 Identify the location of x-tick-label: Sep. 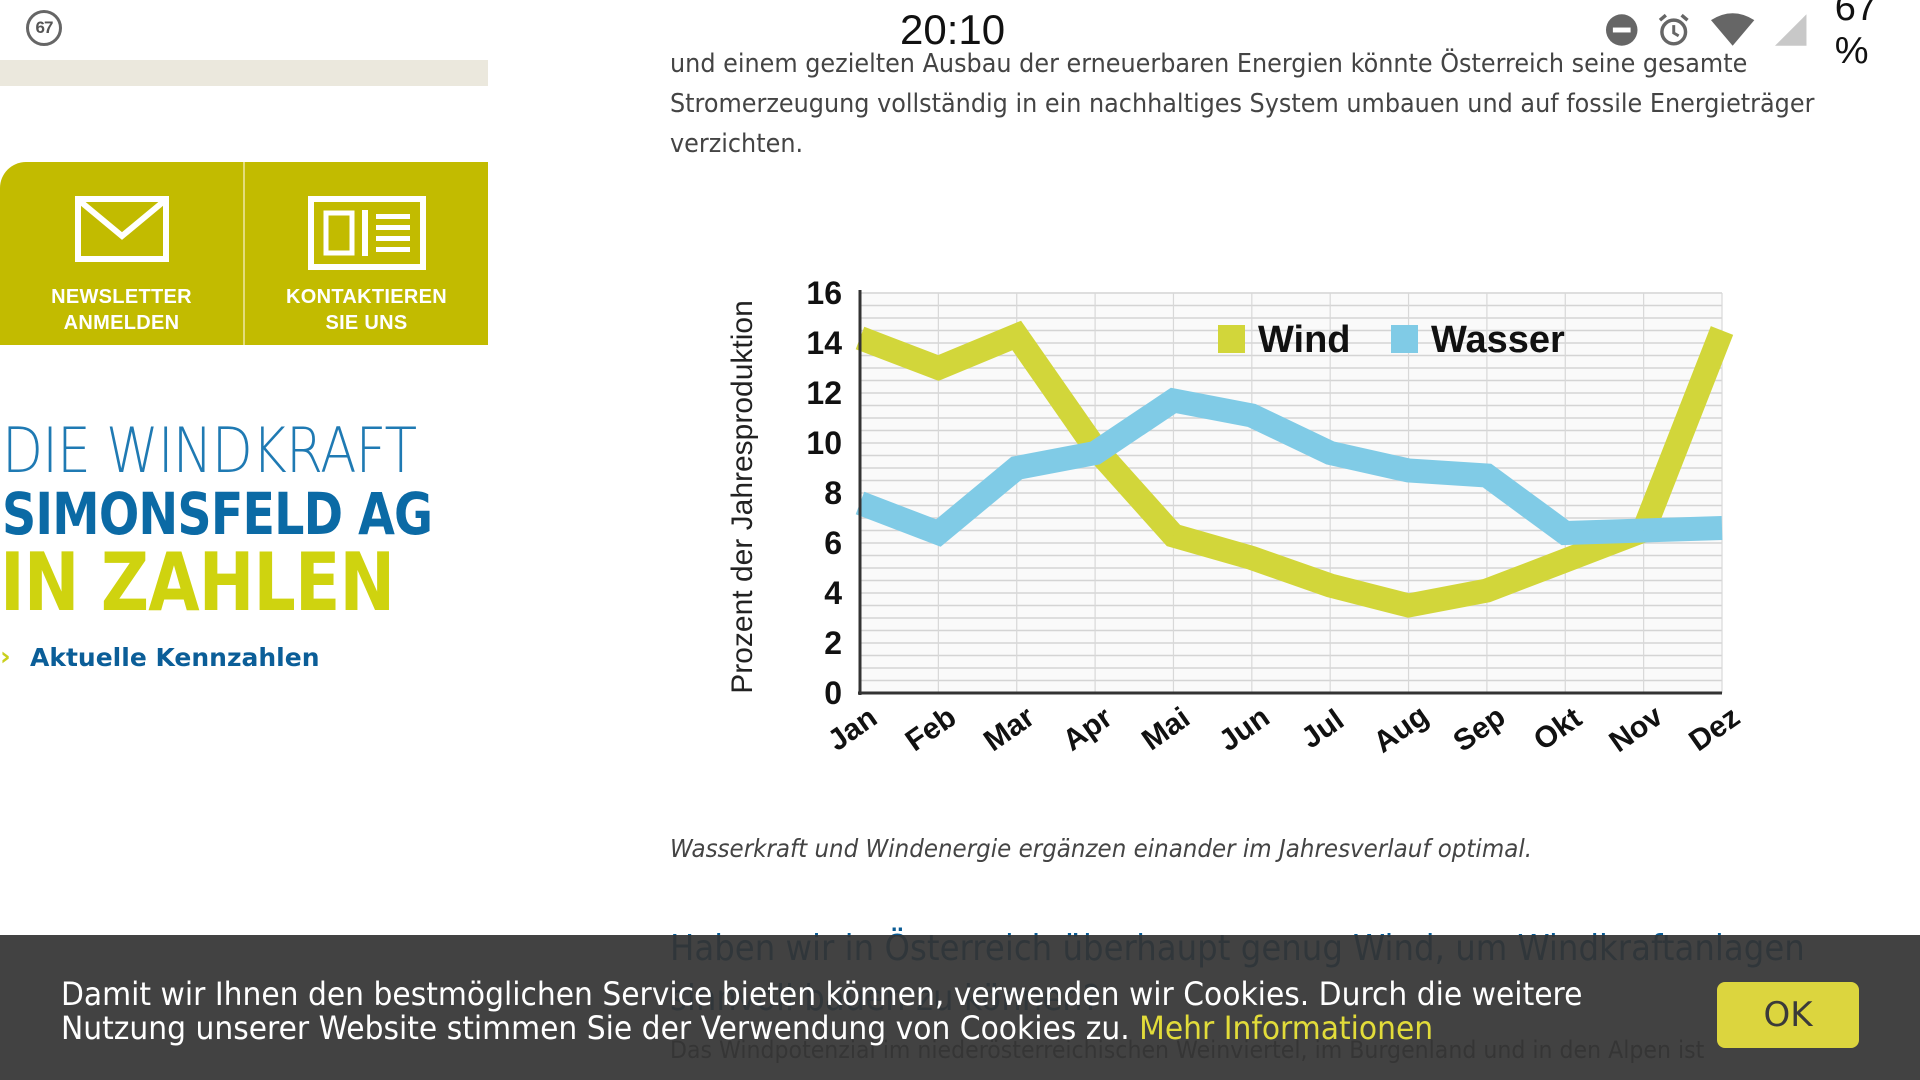
(1479, 729).